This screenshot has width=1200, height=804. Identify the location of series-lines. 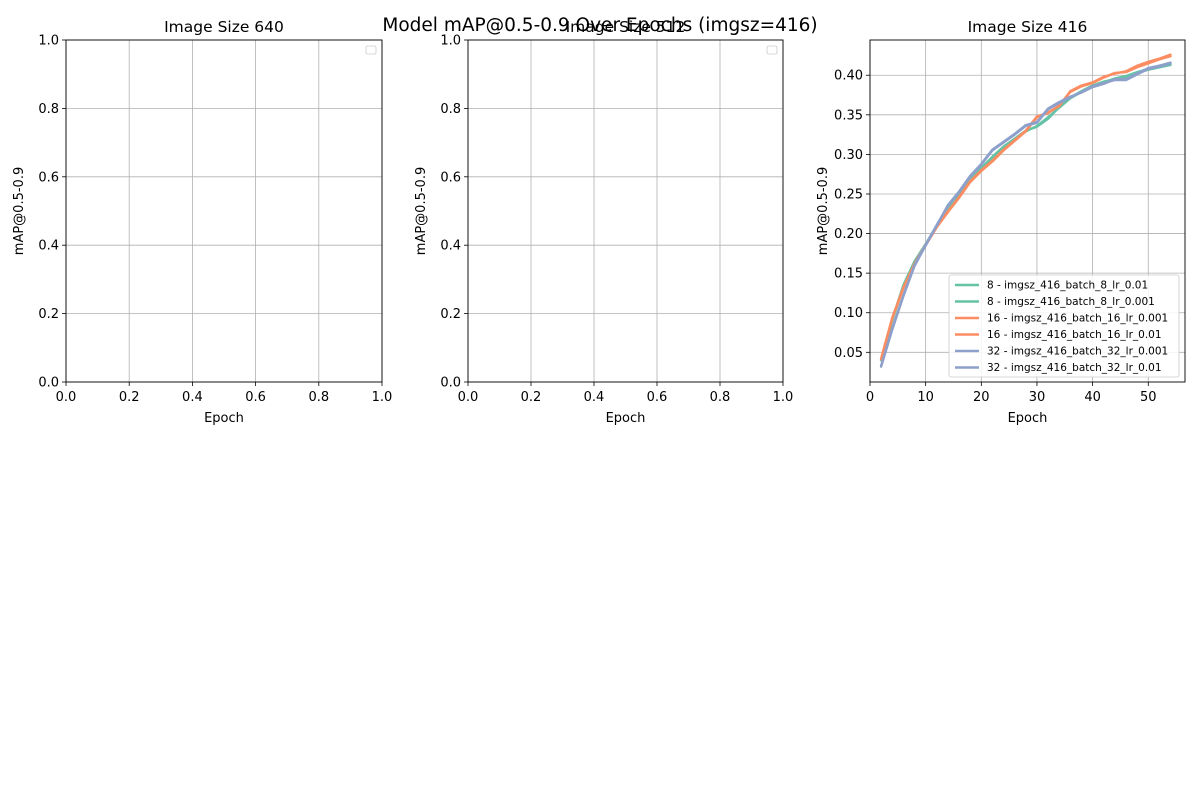
(1025, 210).